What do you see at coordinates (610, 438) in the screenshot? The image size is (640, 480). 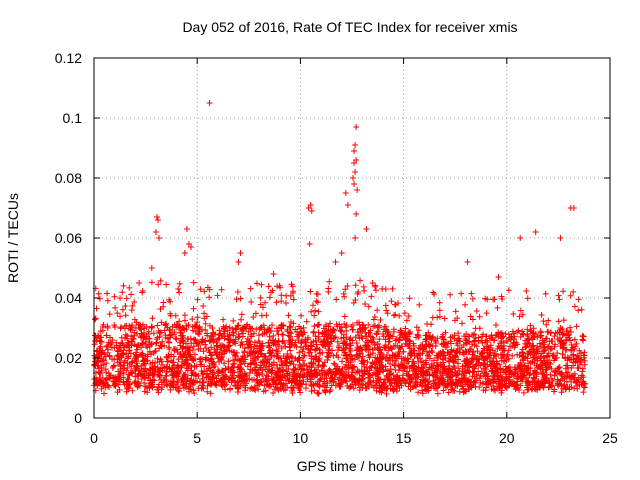 I see `x-tick-label: 25` at bounding box center [610, 438].